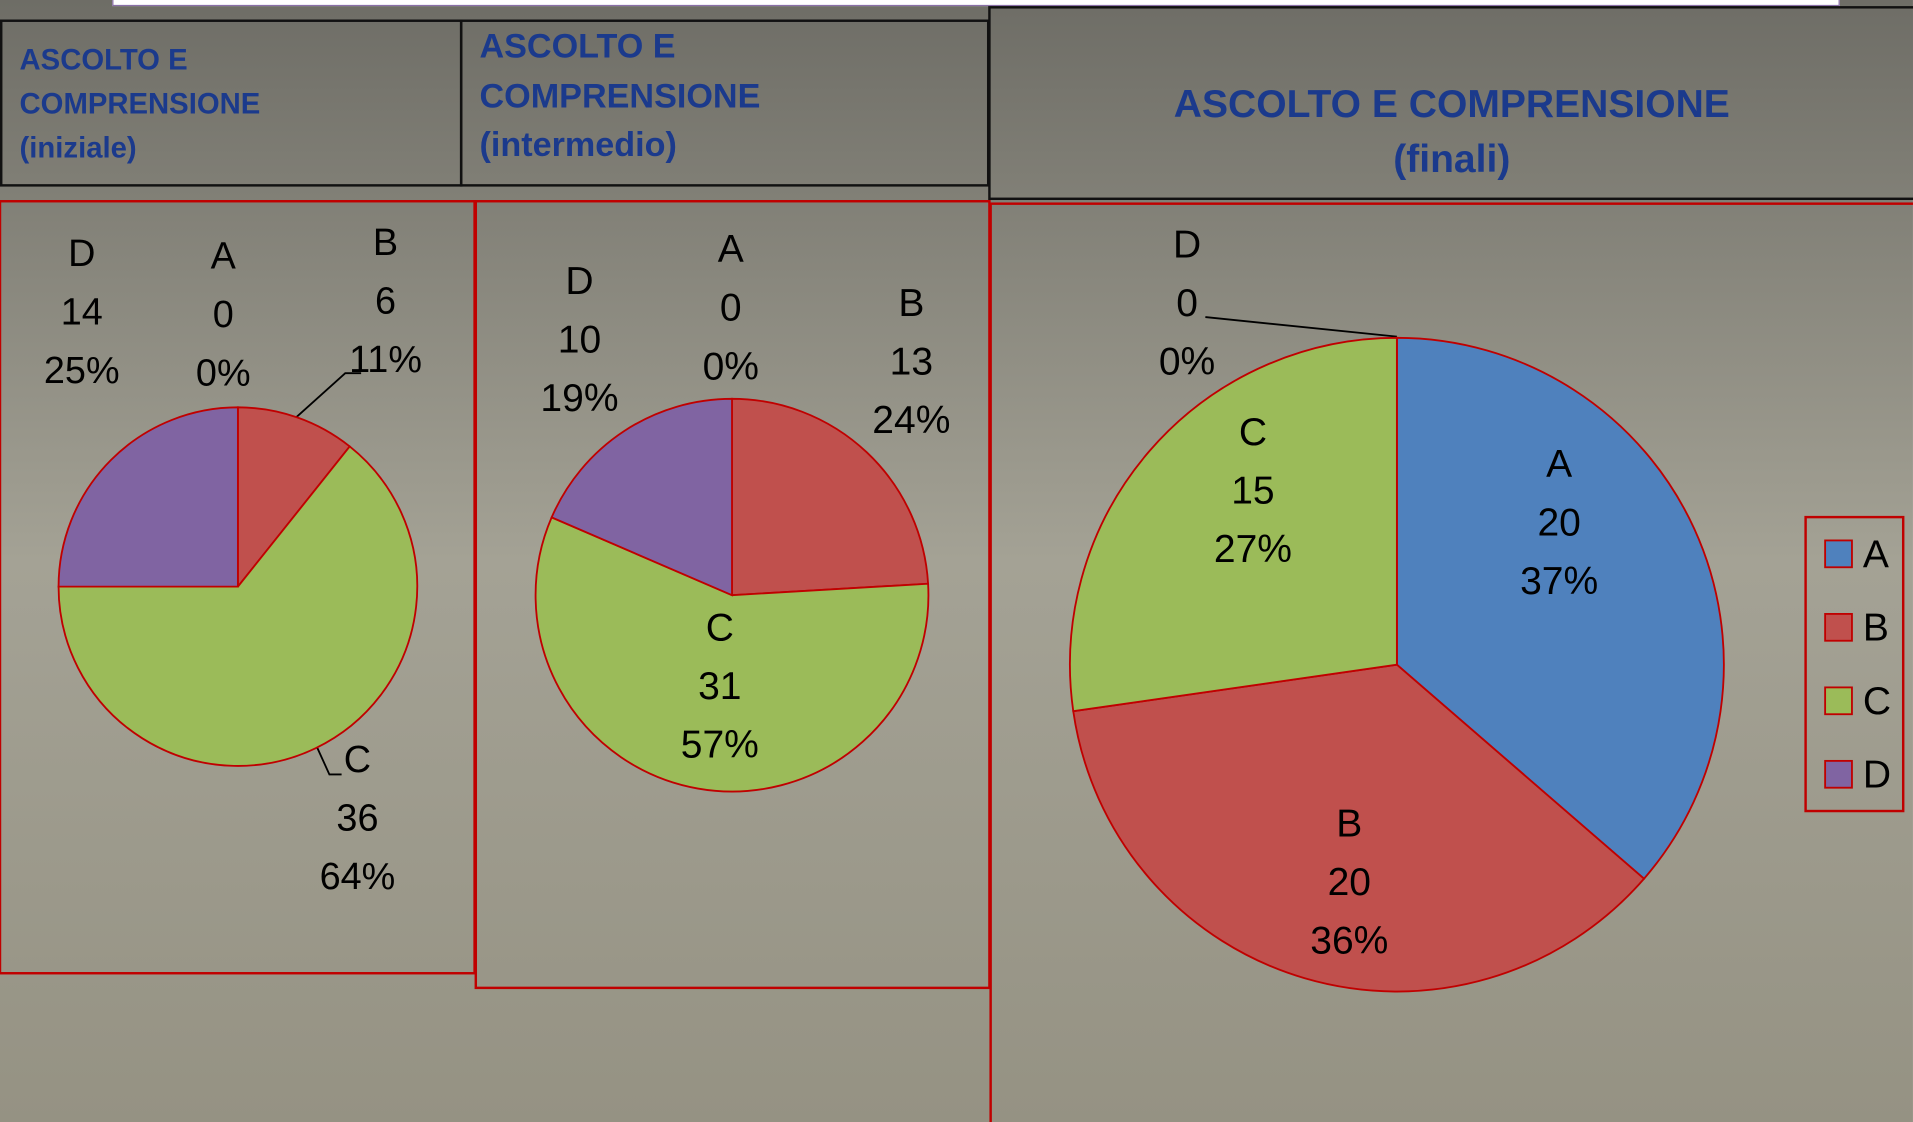  I want to click on data-label: D 0 0%, so click(1187, 303).